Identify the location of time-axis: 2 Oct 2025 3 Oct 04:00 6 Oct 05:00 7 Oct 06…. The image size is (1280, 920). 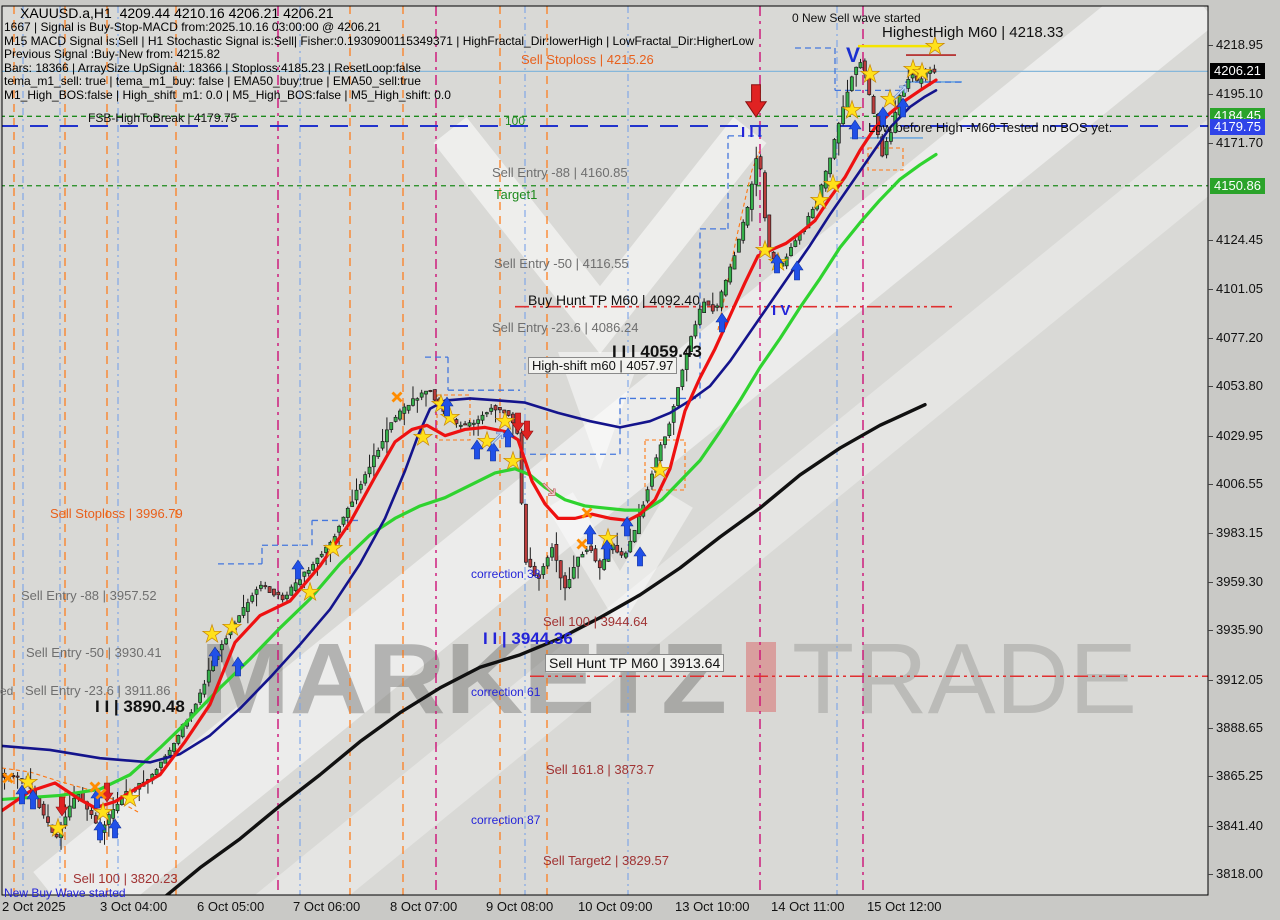
(640, 908).